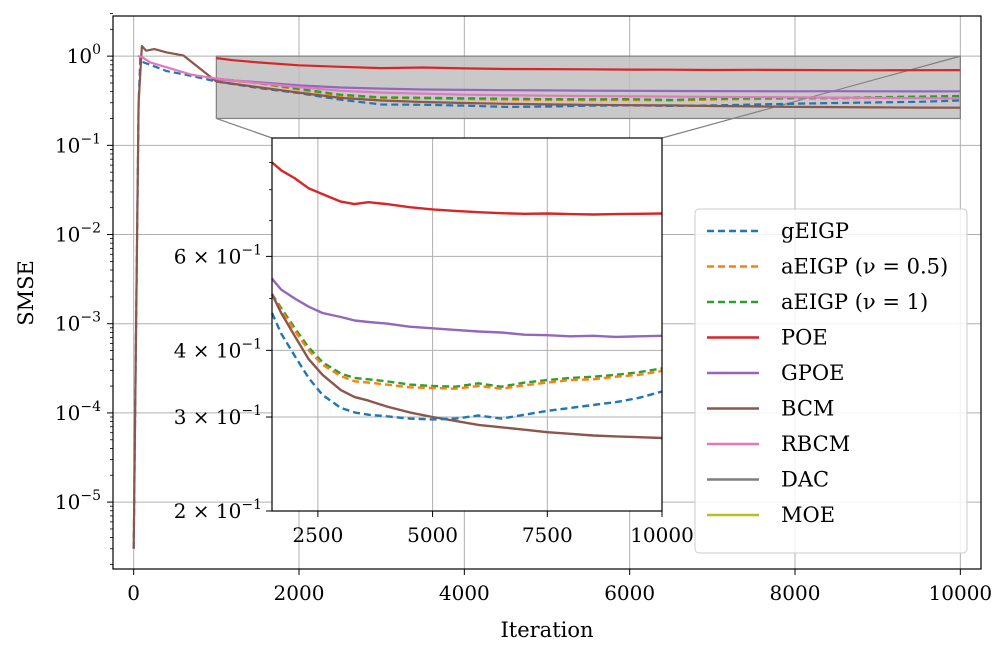 The width and height of the screenshot is (997, 657). I want to click on x-tick-label: 4000, so click(464, 593).